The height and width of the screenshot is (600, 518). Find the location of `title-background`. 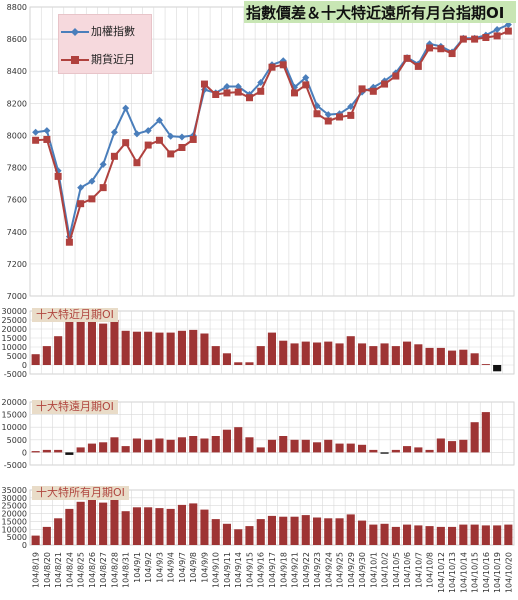

title-background is located at coordinates (380, 12).